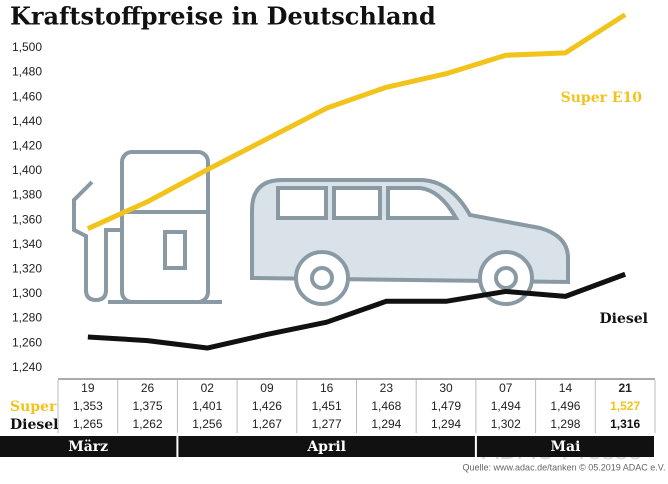 This screenshot has height=484, width=668. I want to click on series-line, so click(357, 311).